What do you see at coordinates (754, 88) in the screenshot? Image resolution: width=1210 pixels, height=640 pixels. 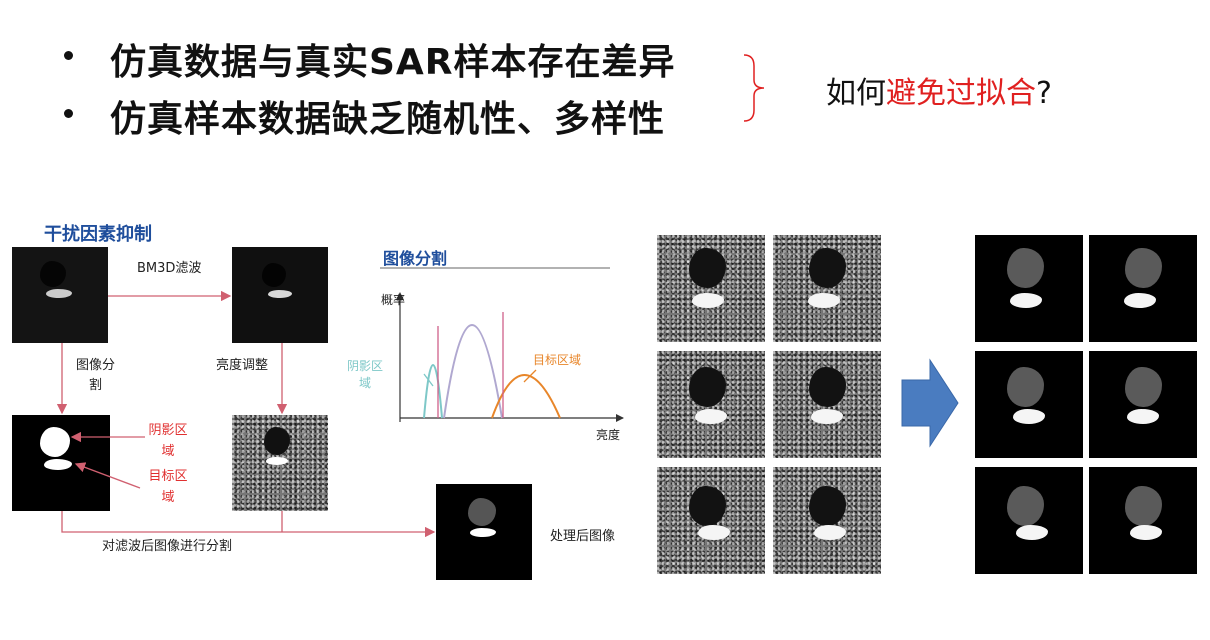 I see `curly-brace` at bounding box center [754, 88].